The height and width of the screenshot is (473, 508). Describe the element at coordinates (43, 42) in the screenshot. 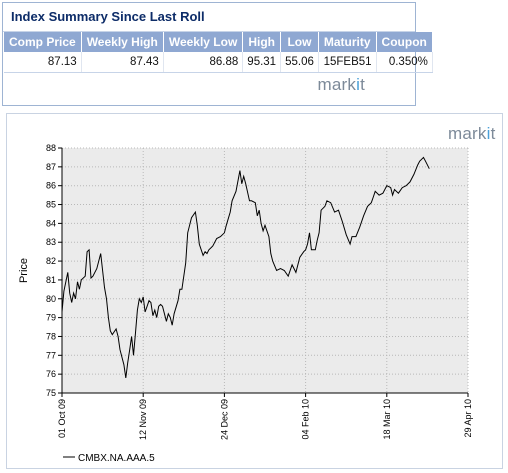

I see `column-header-comp-price: Comp Price` at that location.